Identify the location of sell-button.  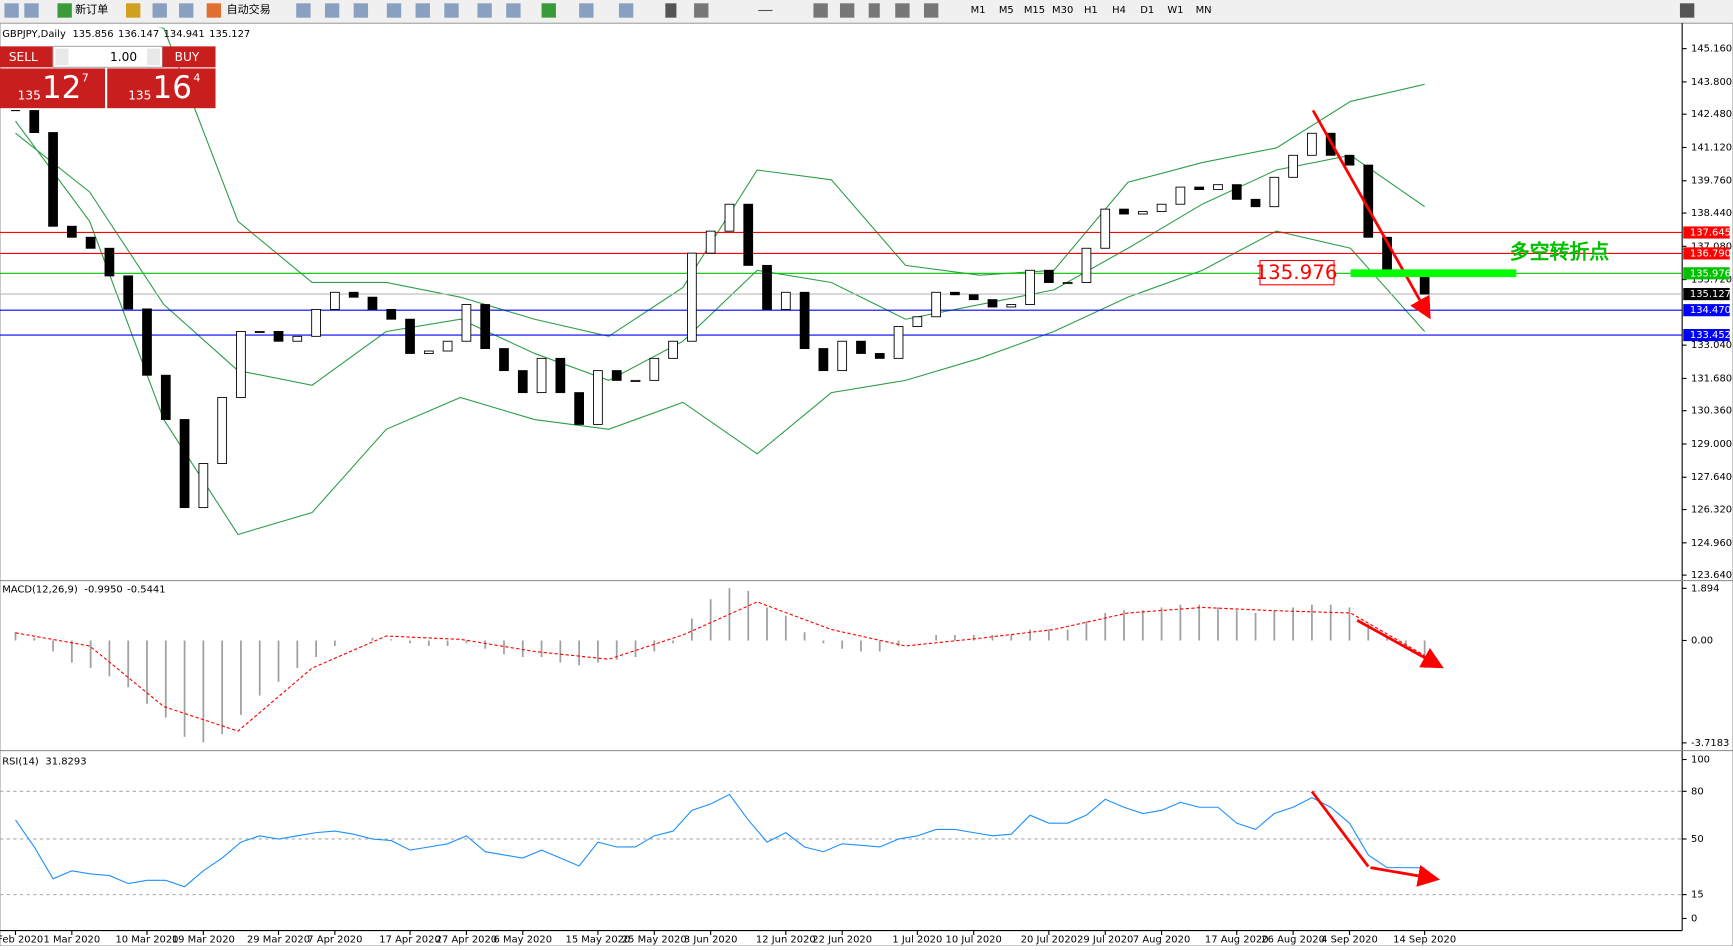
(27, 57).